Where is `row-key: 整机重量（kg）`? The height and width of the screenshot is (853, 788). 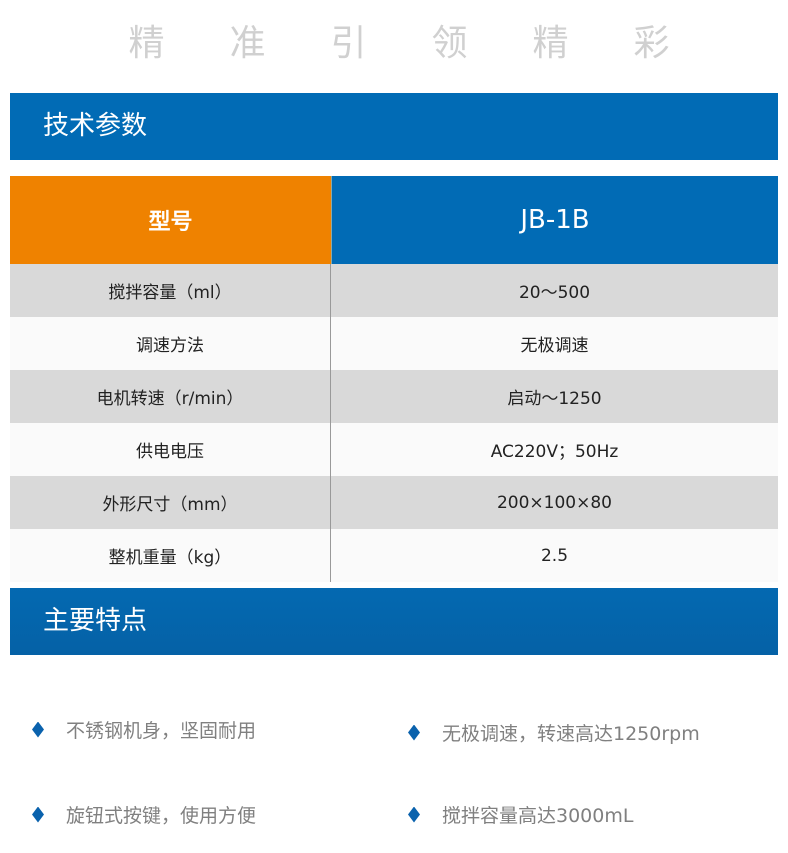
row-key: 整机重量（kg） is located at coordinates (170, 555).